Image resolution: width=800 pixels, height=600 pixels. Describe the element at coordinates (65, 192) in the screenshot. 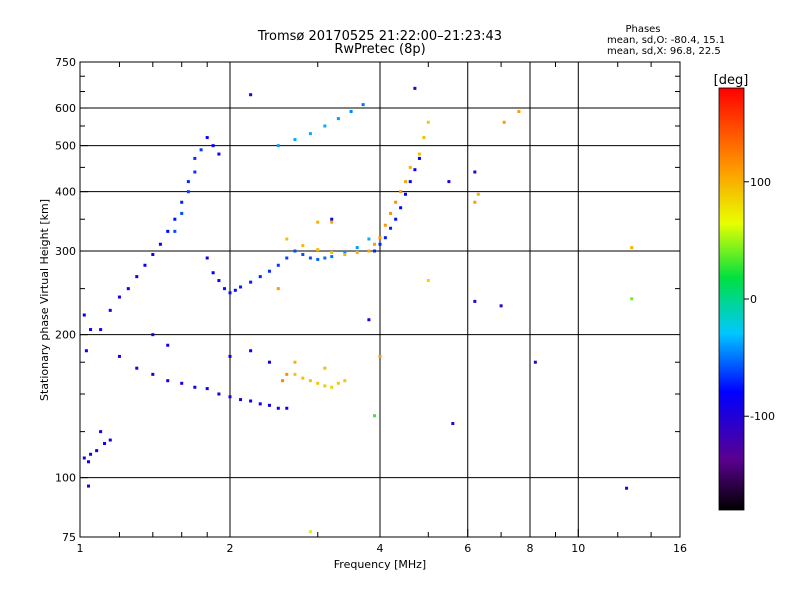

I see `y-tick-label: 400` at that location.